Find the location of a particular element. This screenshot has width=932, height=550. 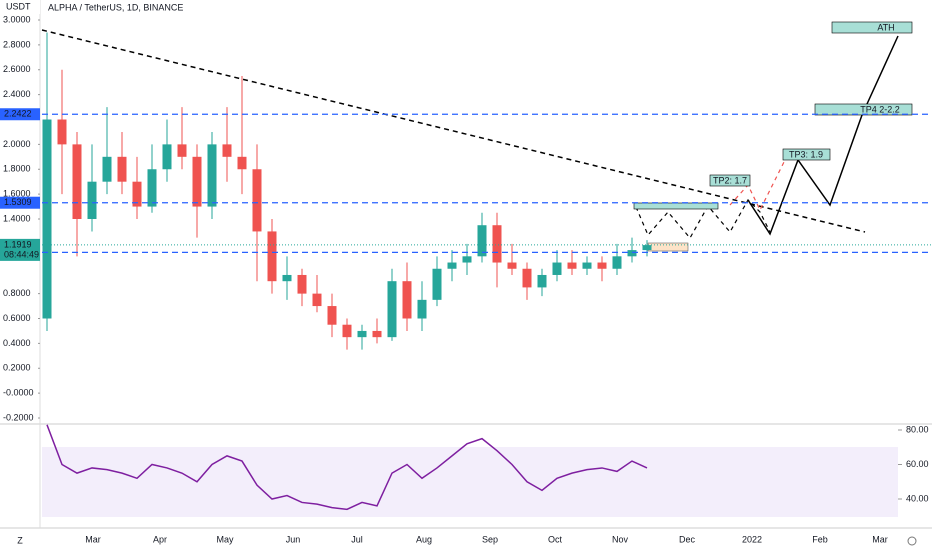

x-tick-label: Aug is located at coordinates (424, 539).